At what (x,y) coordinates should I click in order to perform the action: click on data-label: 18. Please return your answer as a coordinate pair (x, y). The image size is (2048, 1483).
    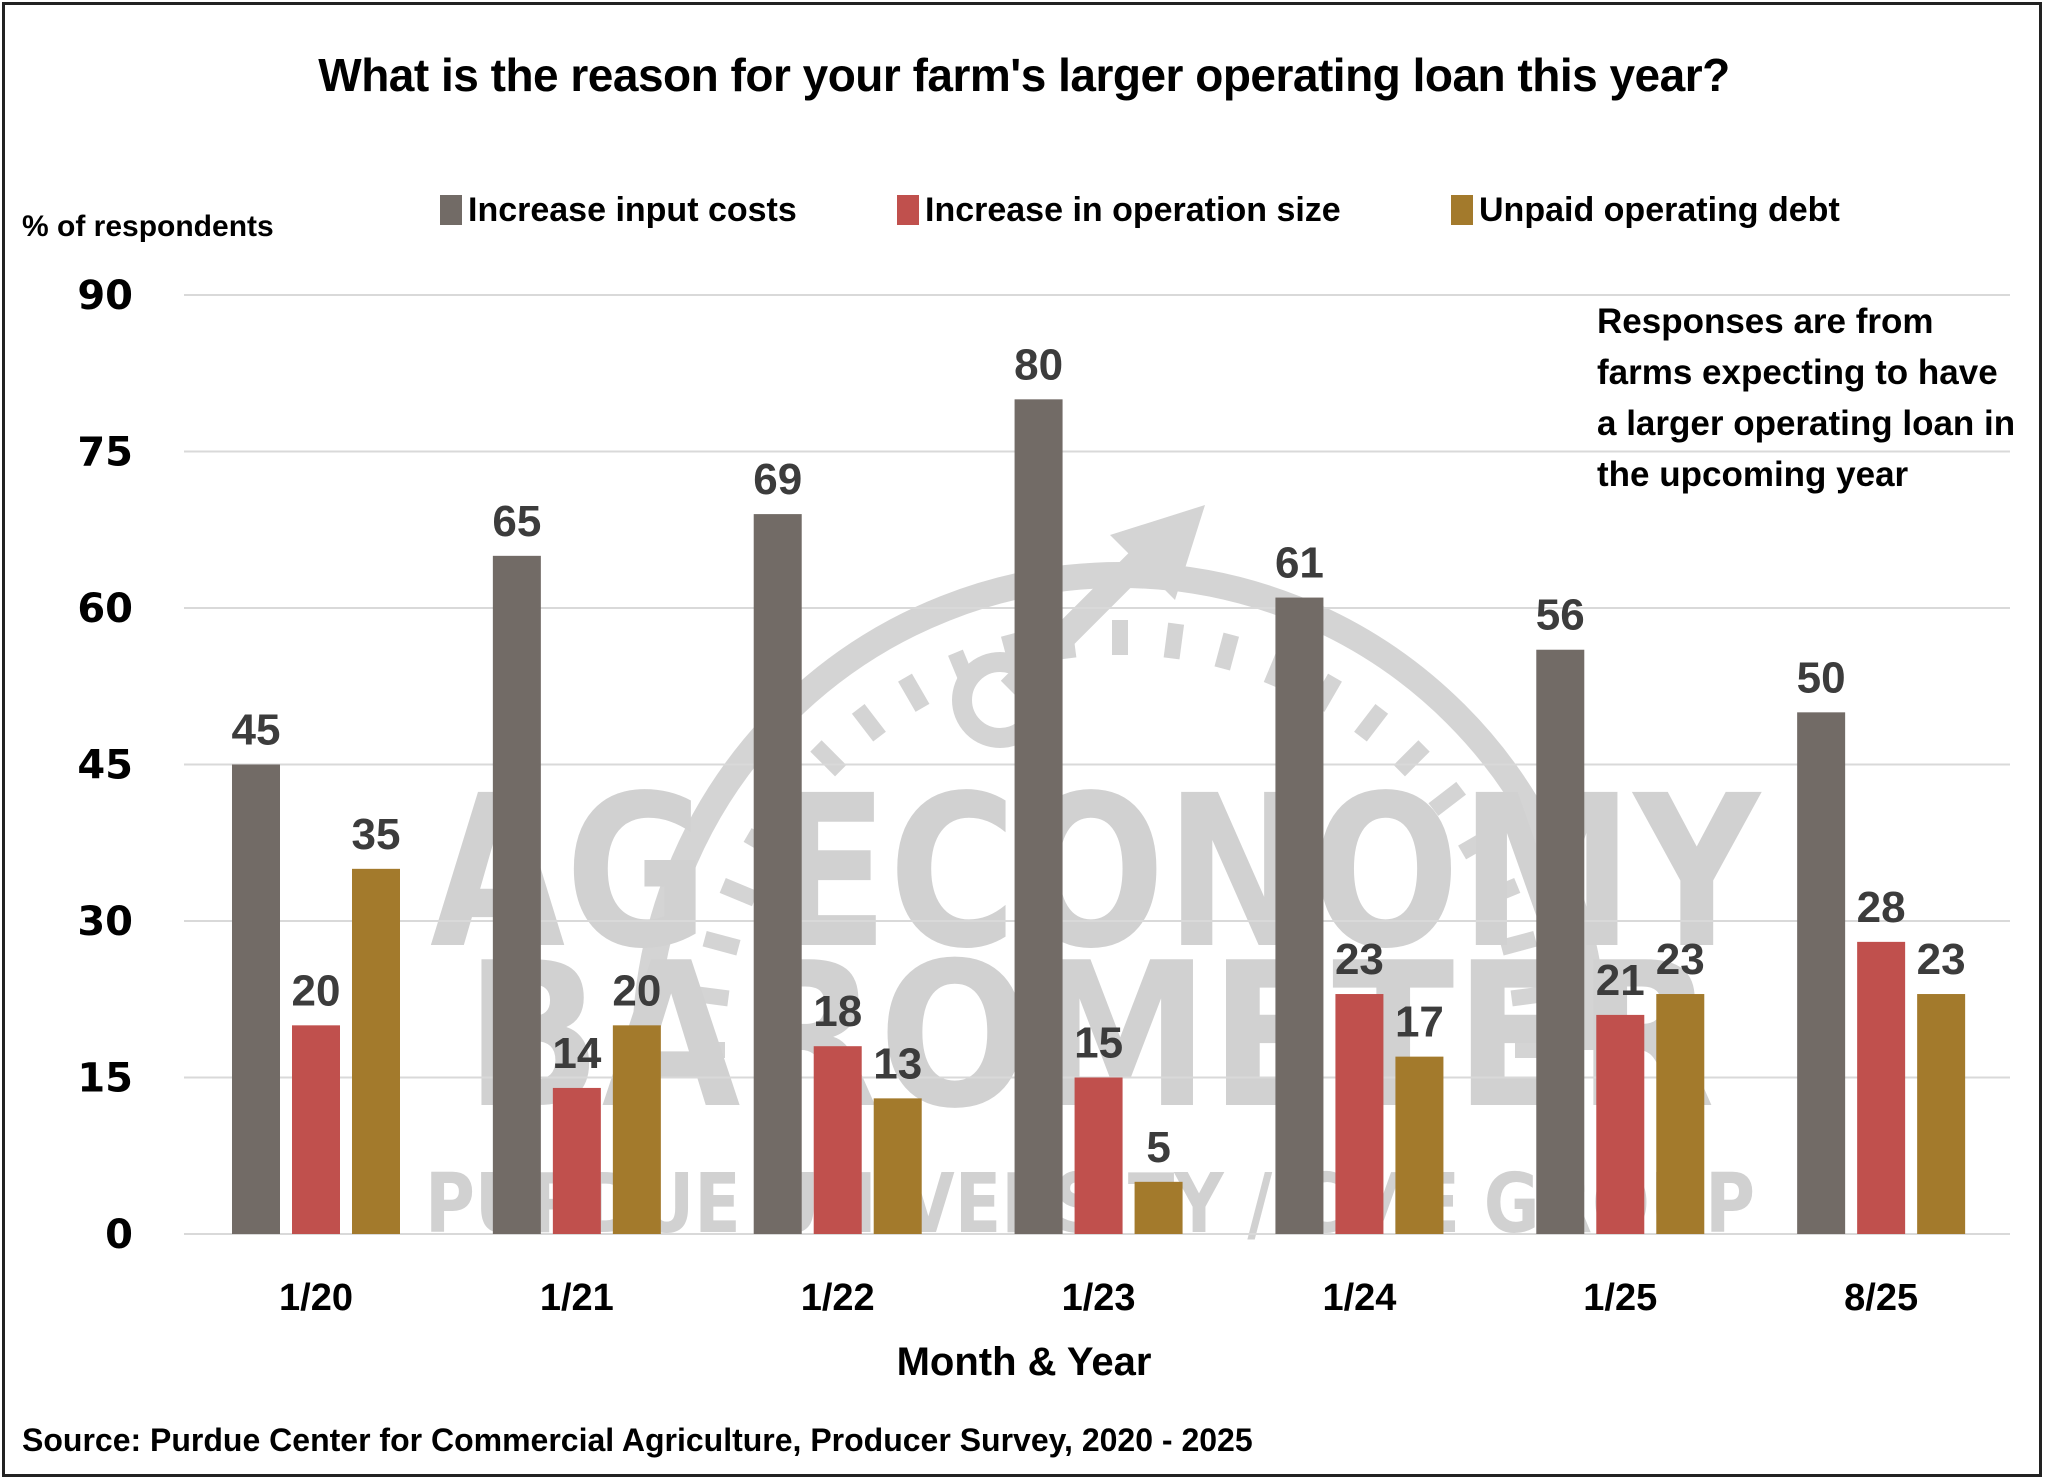
    Looking at the image, I should click on (837, 1011).